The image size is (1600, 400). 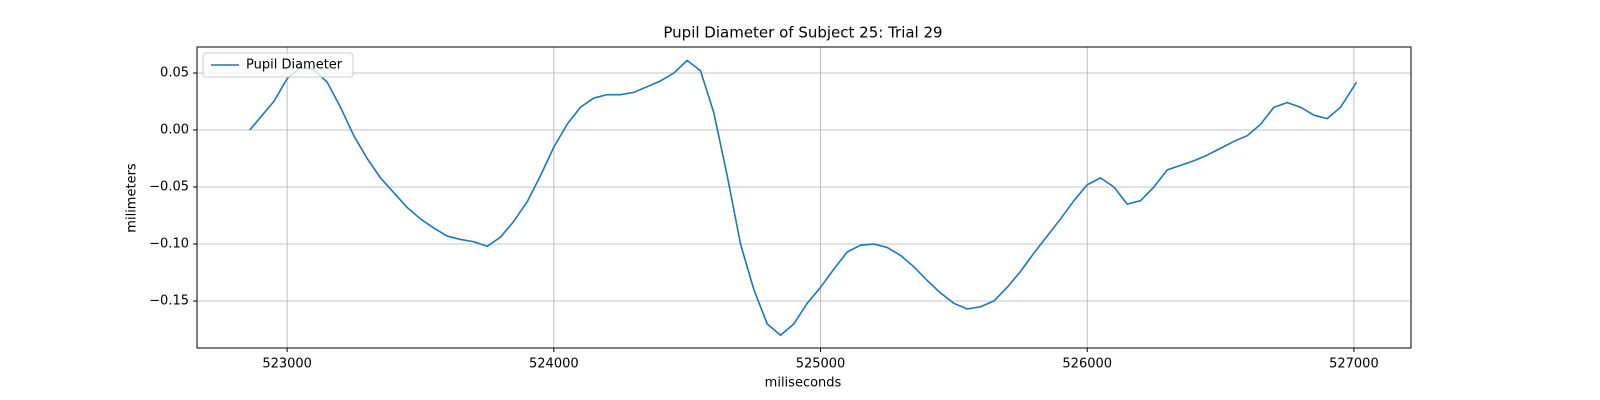 What do you see at coordinates (169, 244) in the screenshot?
I see `y-tick-label: −0.10` at bounding box center [169, 244].